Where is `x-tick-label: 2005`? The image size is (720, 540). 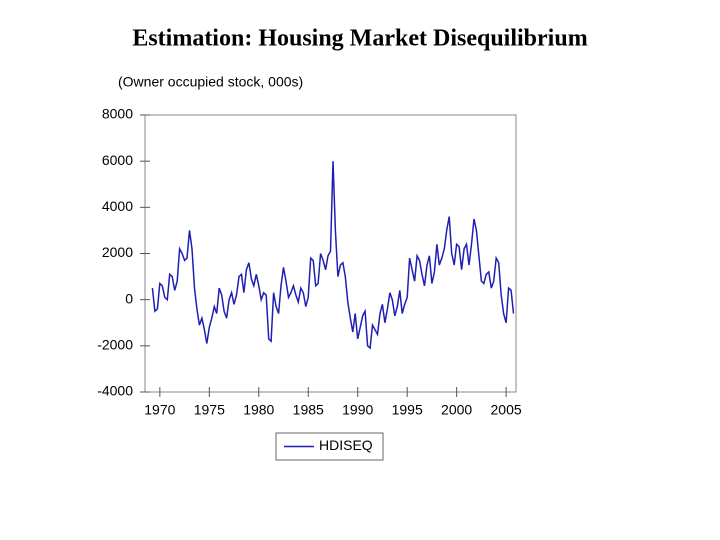
x-tick-label: 2005 is located at coordinates (506, 410).